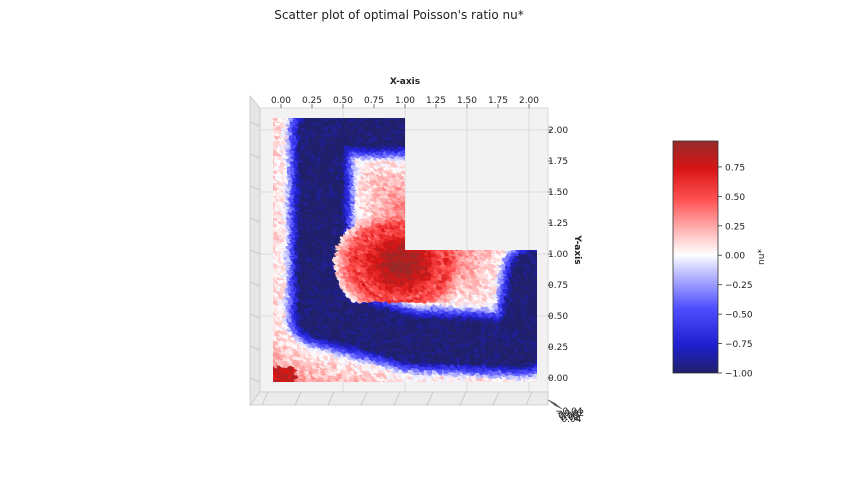 Image resolution: width=848 pixels, height=491 pixels. I want to click on scatter-point, so click(325, 377).